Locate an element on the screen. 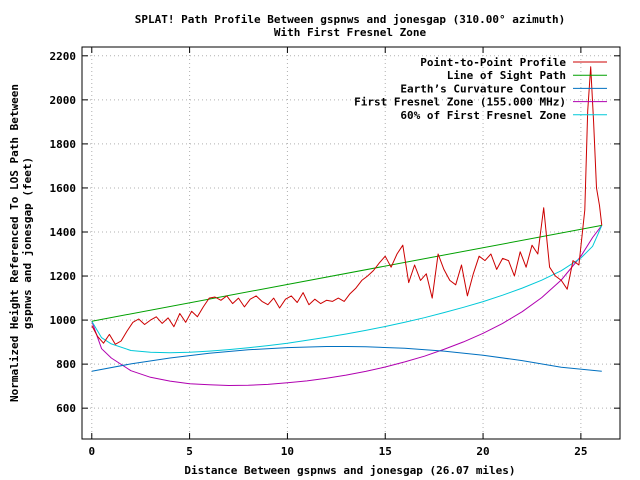 Image resolution: width=640 pixels, height=480 pixels. y-tick-label: 1400 is located at coordinates (63, 232).